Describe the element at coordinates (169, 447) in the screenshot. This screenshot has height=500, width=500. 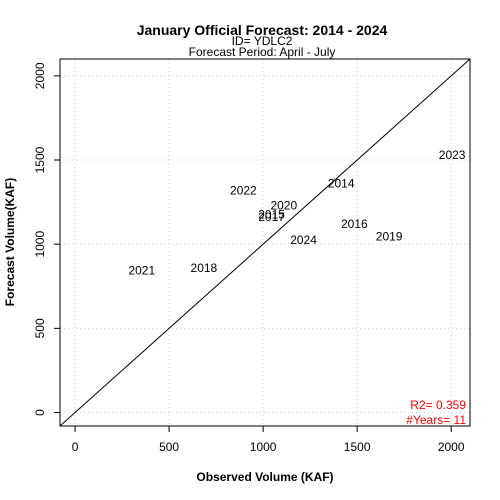
I see `x-tick-label: 500` at that location.